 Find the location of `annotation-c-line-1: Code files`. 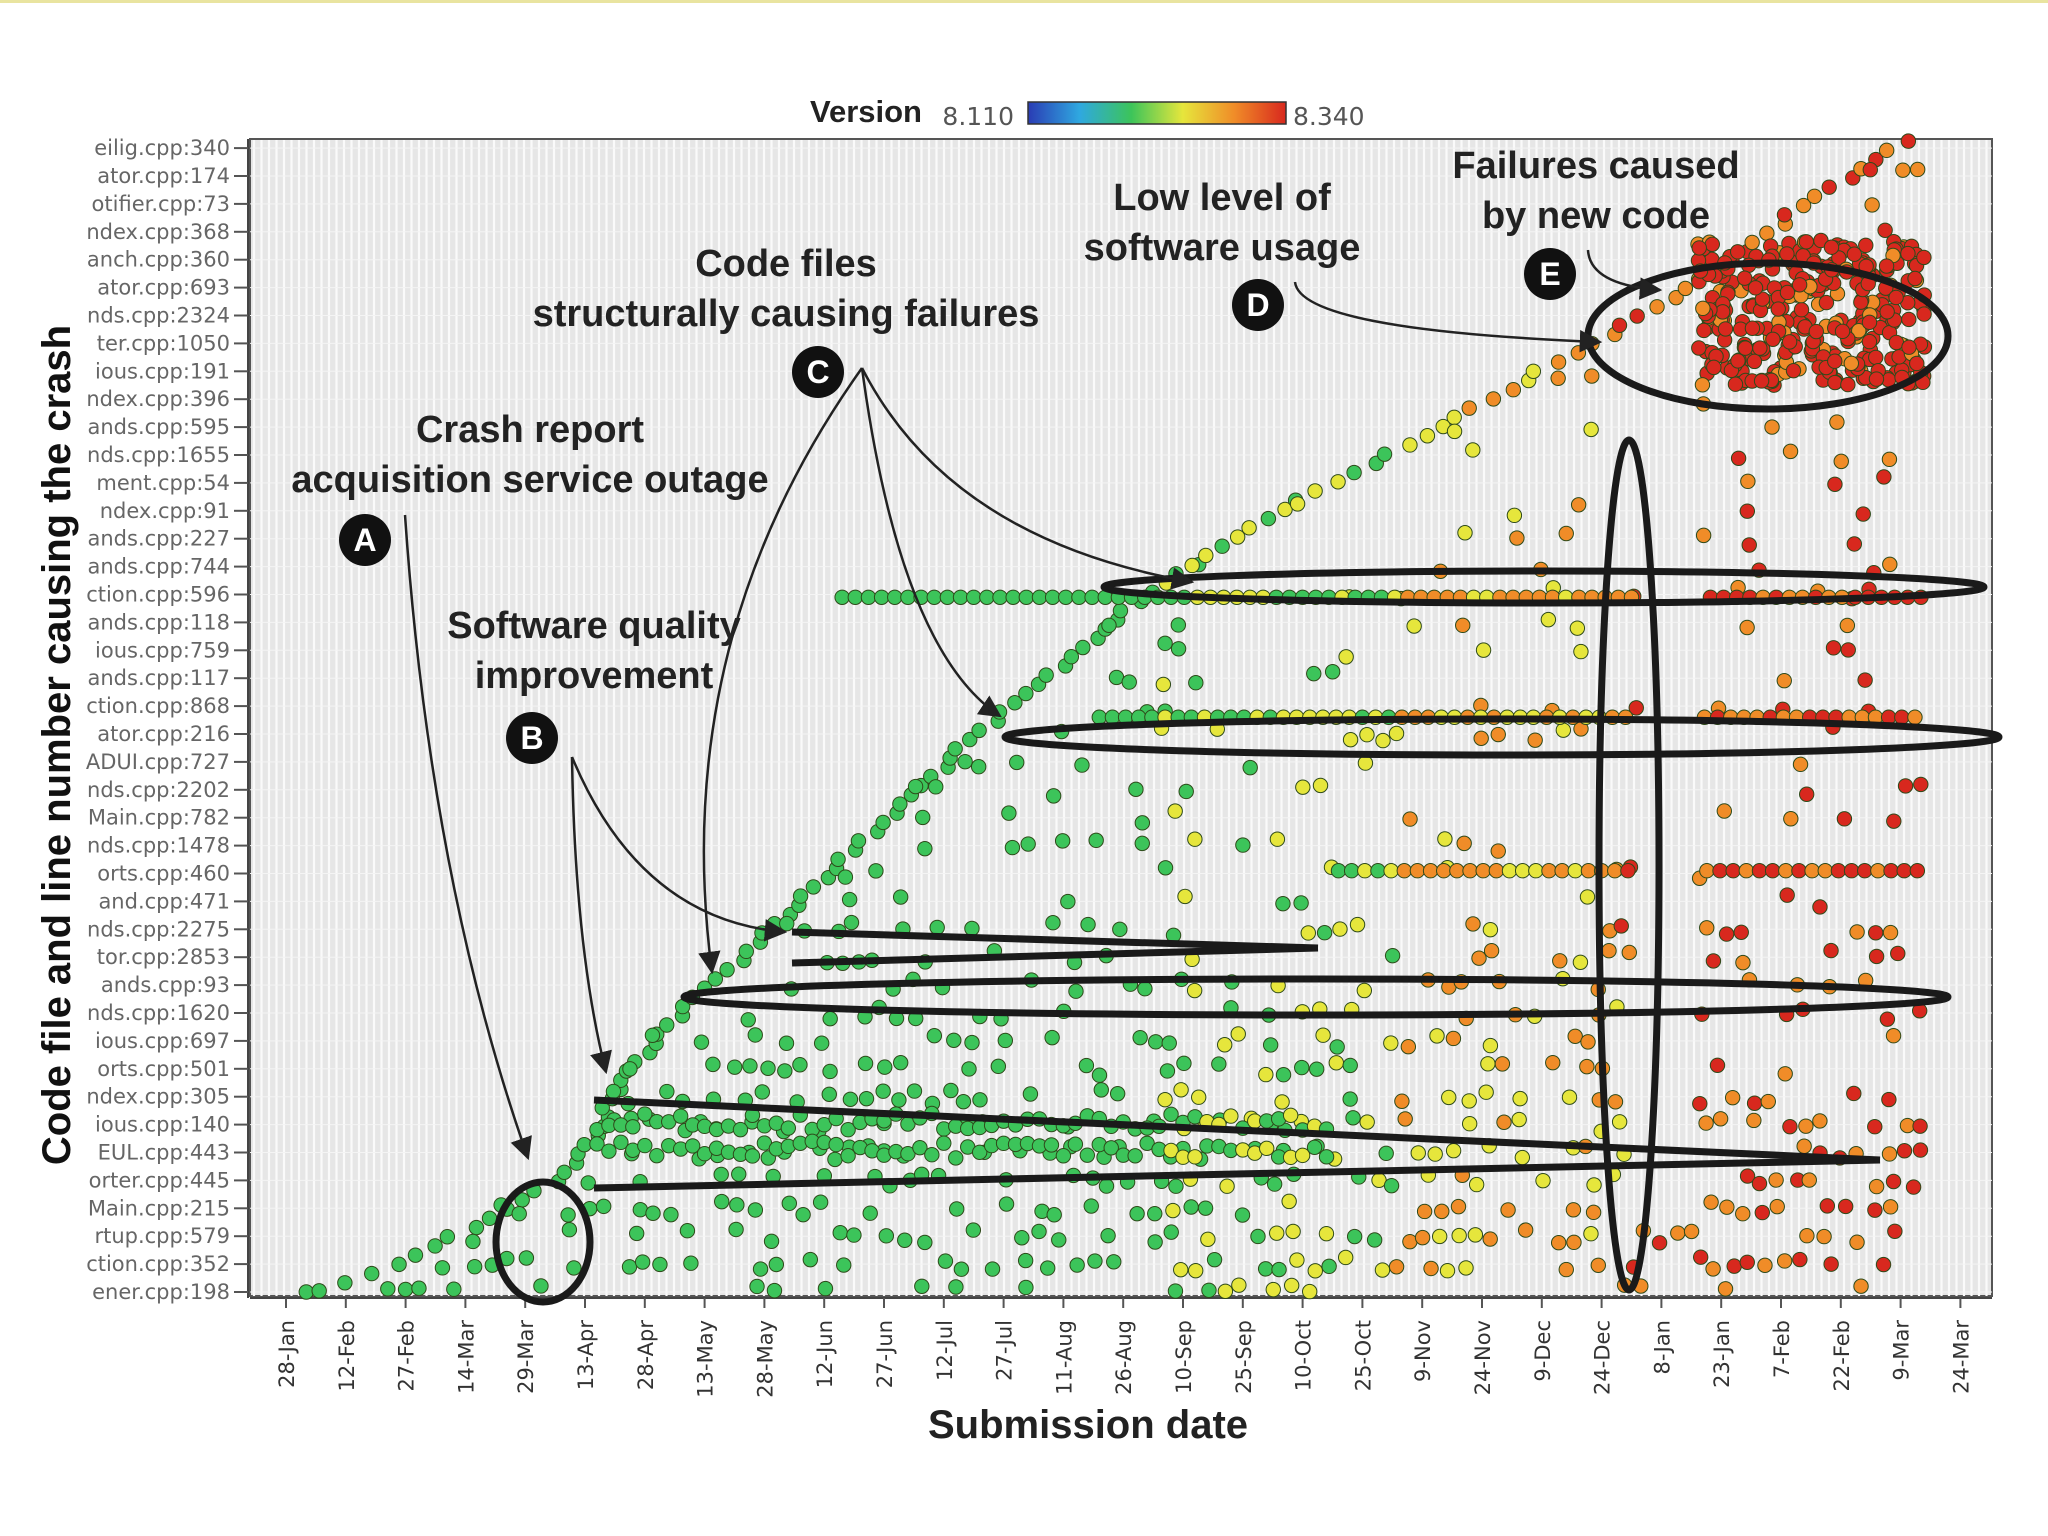

annotation-c-line-1: Code files is located at coordinates (786, 264).